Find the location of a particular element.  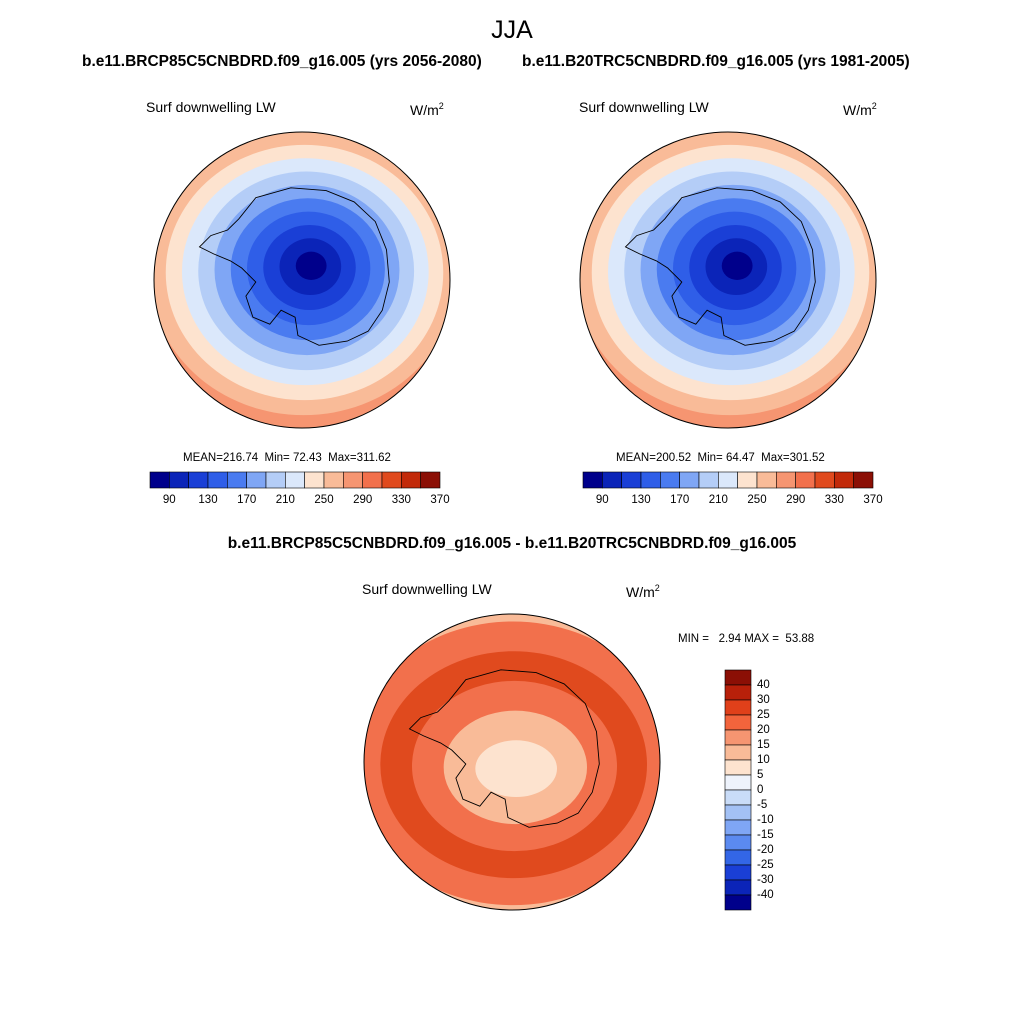

colorbar-tick-label: 170 is located at coordinates (247, 500).